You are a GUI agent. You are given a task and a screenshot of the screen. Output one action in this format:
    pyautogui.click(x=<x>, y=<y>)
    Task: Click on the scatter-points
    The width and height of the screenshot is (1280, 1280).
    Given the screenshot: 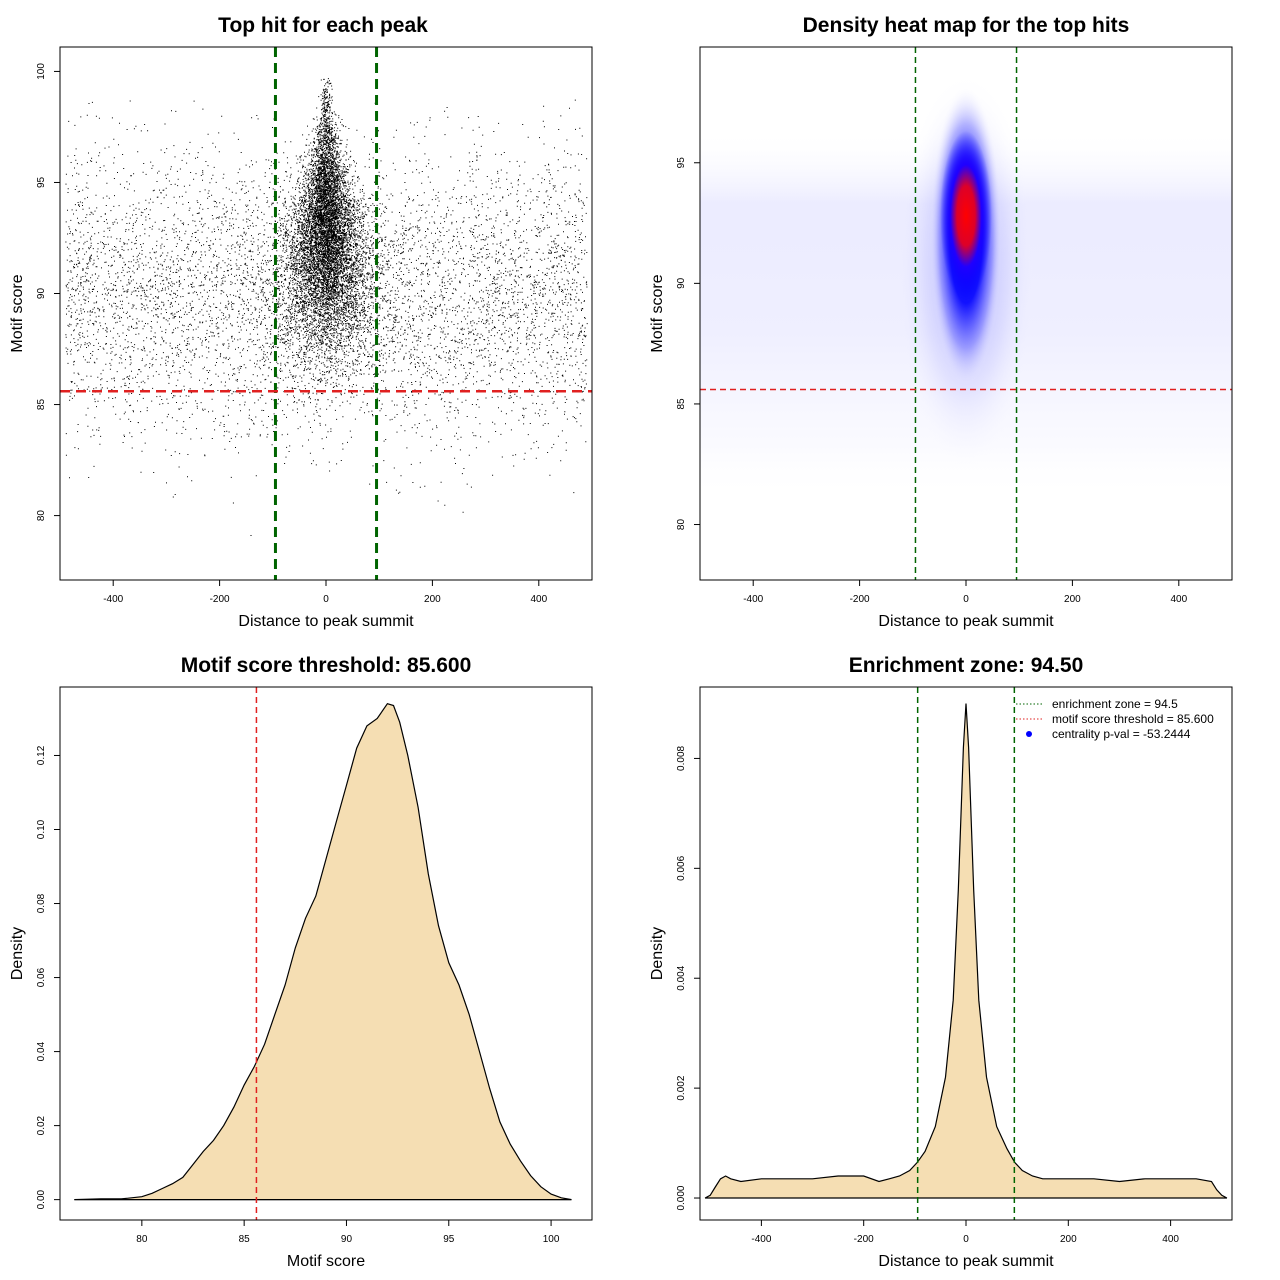 What is the action you would take?
    pyautogui.click(x=326, y=307)
    